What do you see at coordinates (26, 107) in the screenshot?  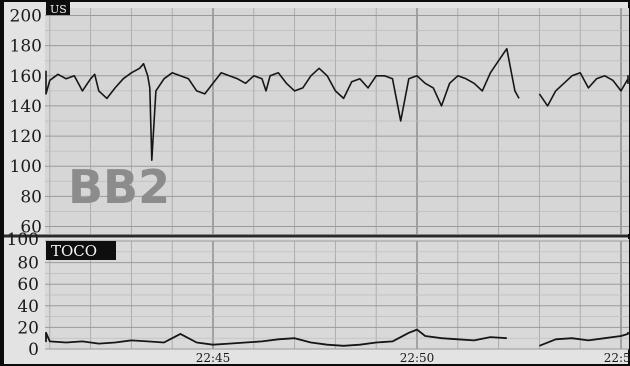 I see `fhr-tick-label: 140` at bounding box center [26, 107].